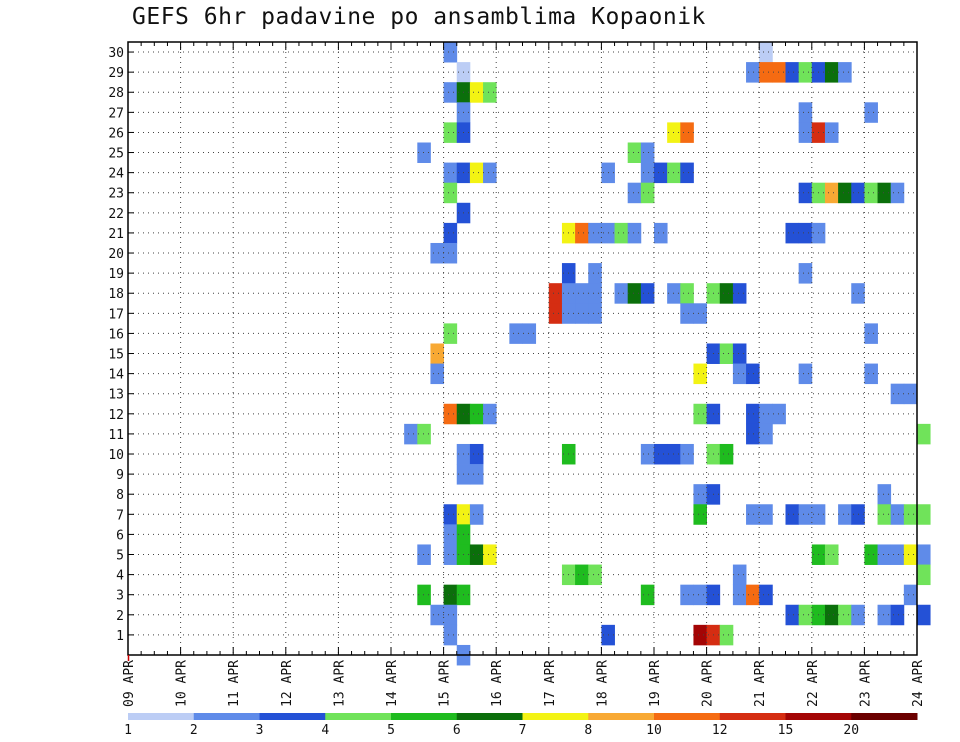 The image size is (960, 742). Describe the element at coordinates (116, 154) in the screenshot. I see `y-tick-label: 25` at that location.